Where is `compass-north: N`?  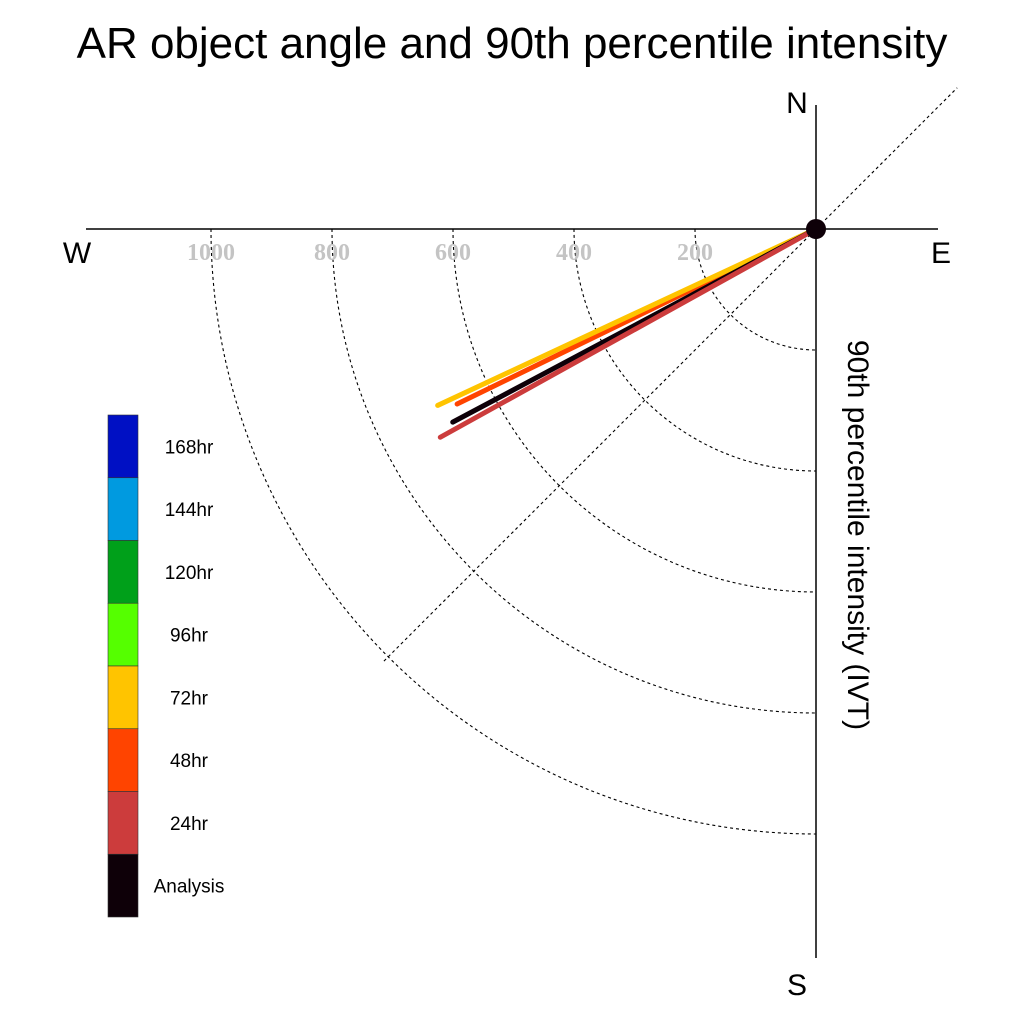 compass-north: N is located at coordinates (797, 103).